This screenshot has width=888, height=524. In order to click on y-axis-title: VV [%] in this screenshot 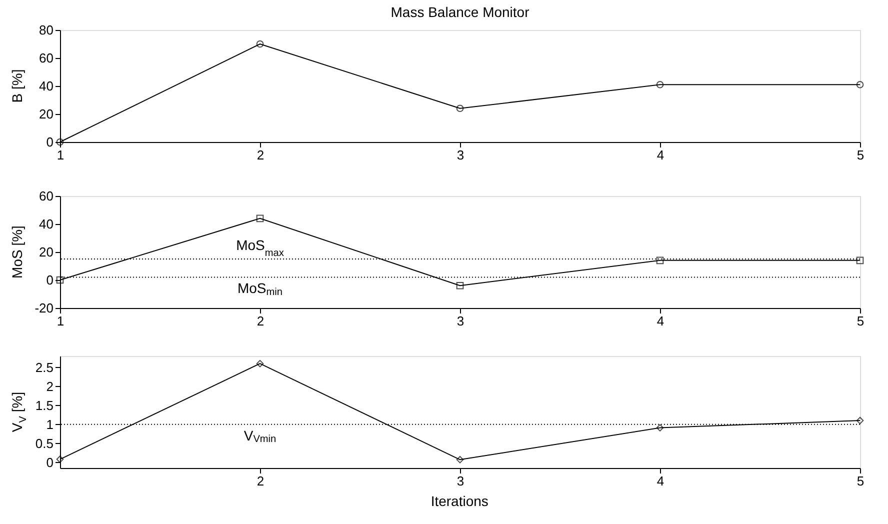, I will do `click(19, 412)`.